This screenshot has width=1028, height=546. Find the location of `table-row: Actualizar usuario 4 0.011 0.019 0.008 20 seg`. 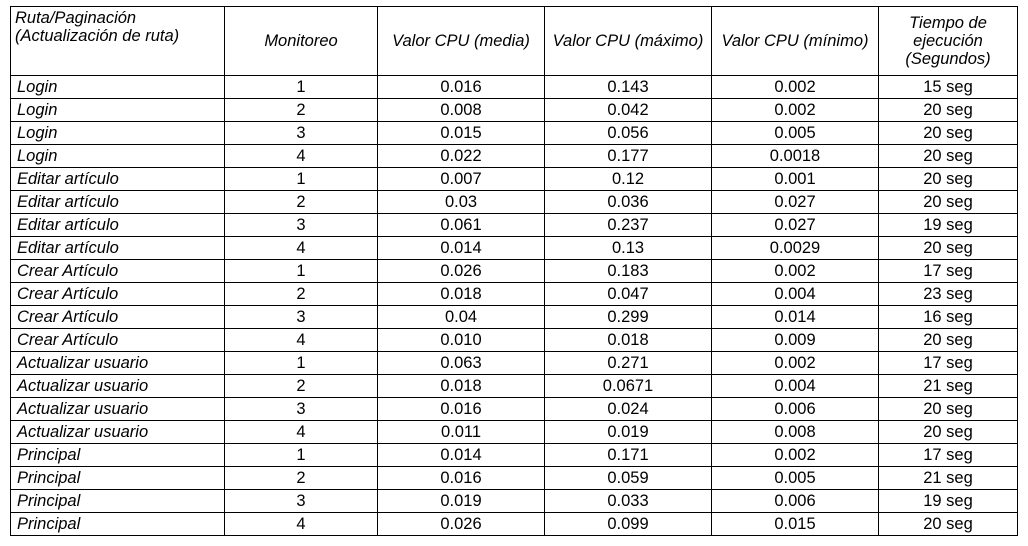

table-row: Actualizar usuario 4 0.011 0.019 0.008 20 seg is located at coordinates (514, 432).